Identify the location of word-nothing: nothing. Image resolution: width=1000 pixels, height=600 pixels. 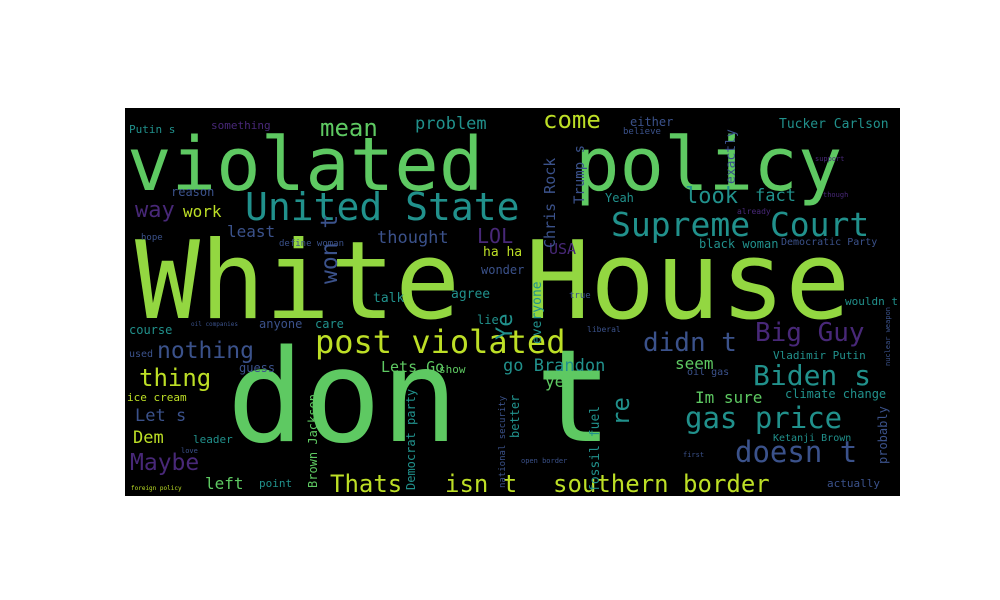
(205, 351).